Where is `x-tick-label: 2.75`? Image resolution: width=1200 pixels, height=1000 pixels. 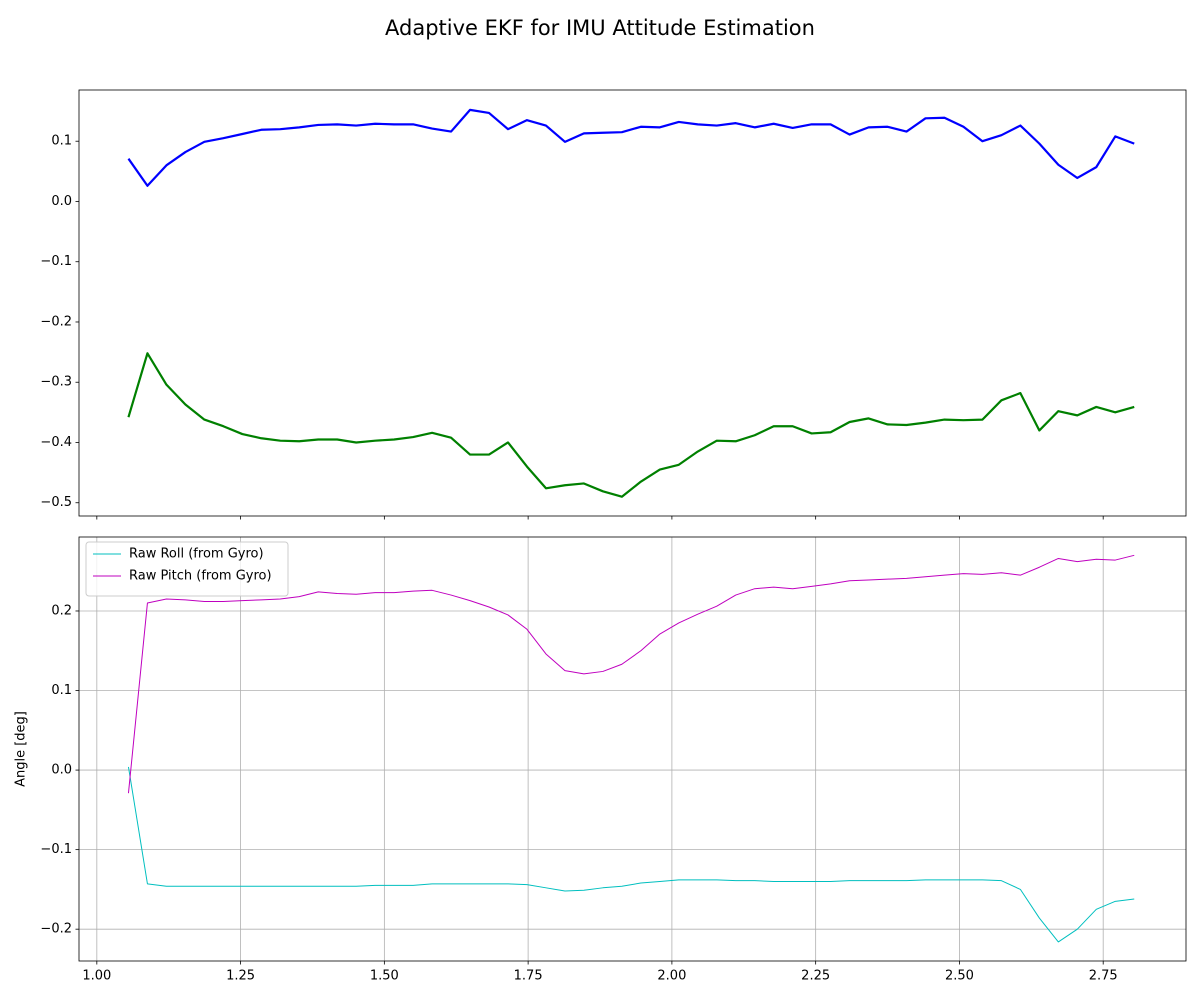 x-tick-label: 2.75 is located at coordinates (1103, 976).